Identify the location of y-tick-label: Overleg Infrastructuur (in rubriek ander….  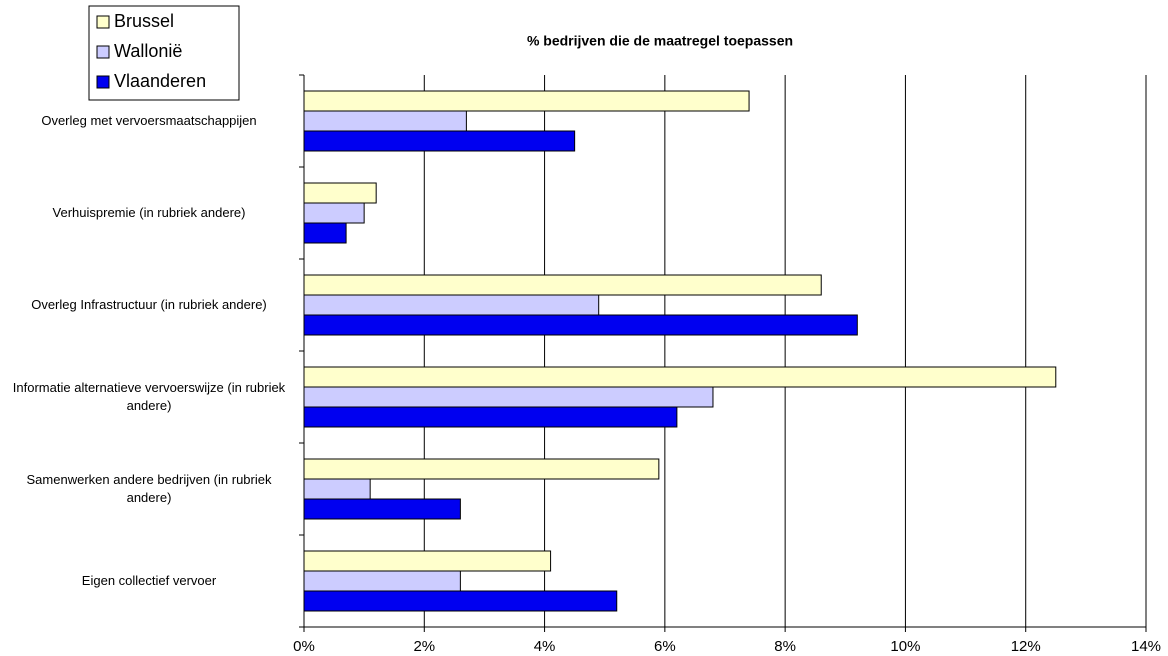
(149, 304).